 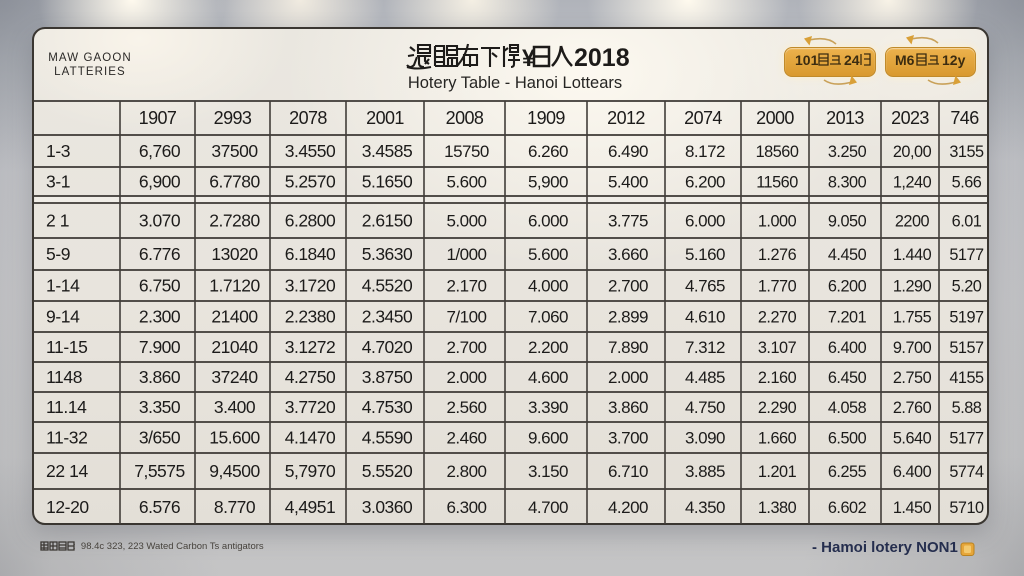 What do you see at coordinates (310, 317) in the screenshot?
I see `svg-text: 2.2380` at bounding box center [310, 317].